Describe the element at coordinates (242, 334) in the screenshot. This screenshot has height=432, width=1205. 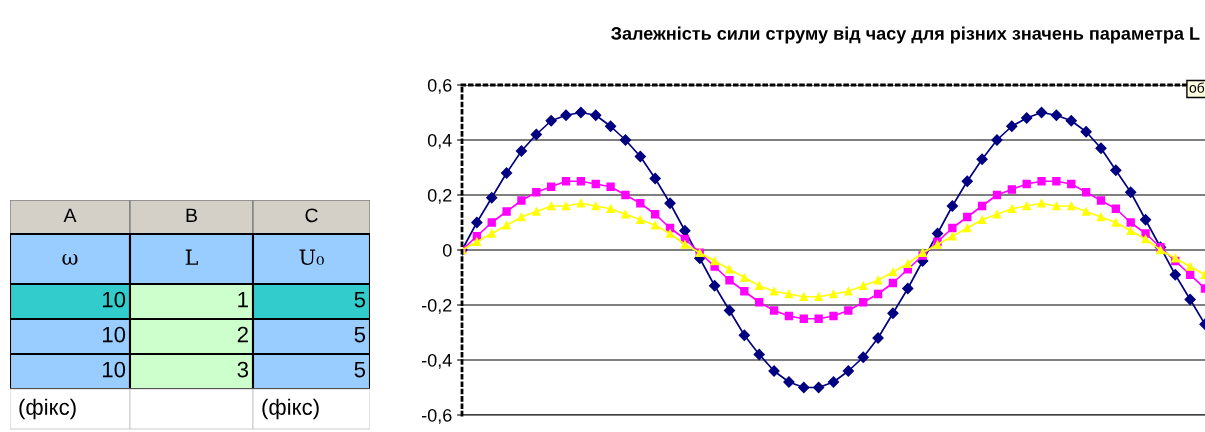
I see `text: 2` at that location.